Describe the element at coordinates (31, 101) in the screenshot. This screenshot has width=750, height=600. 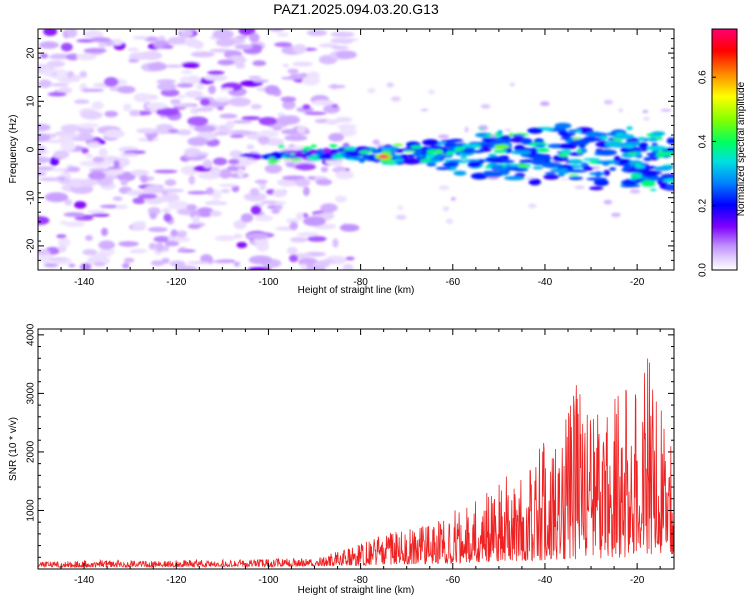
I see `spectrogram-y-tick-label: 10` at that location.